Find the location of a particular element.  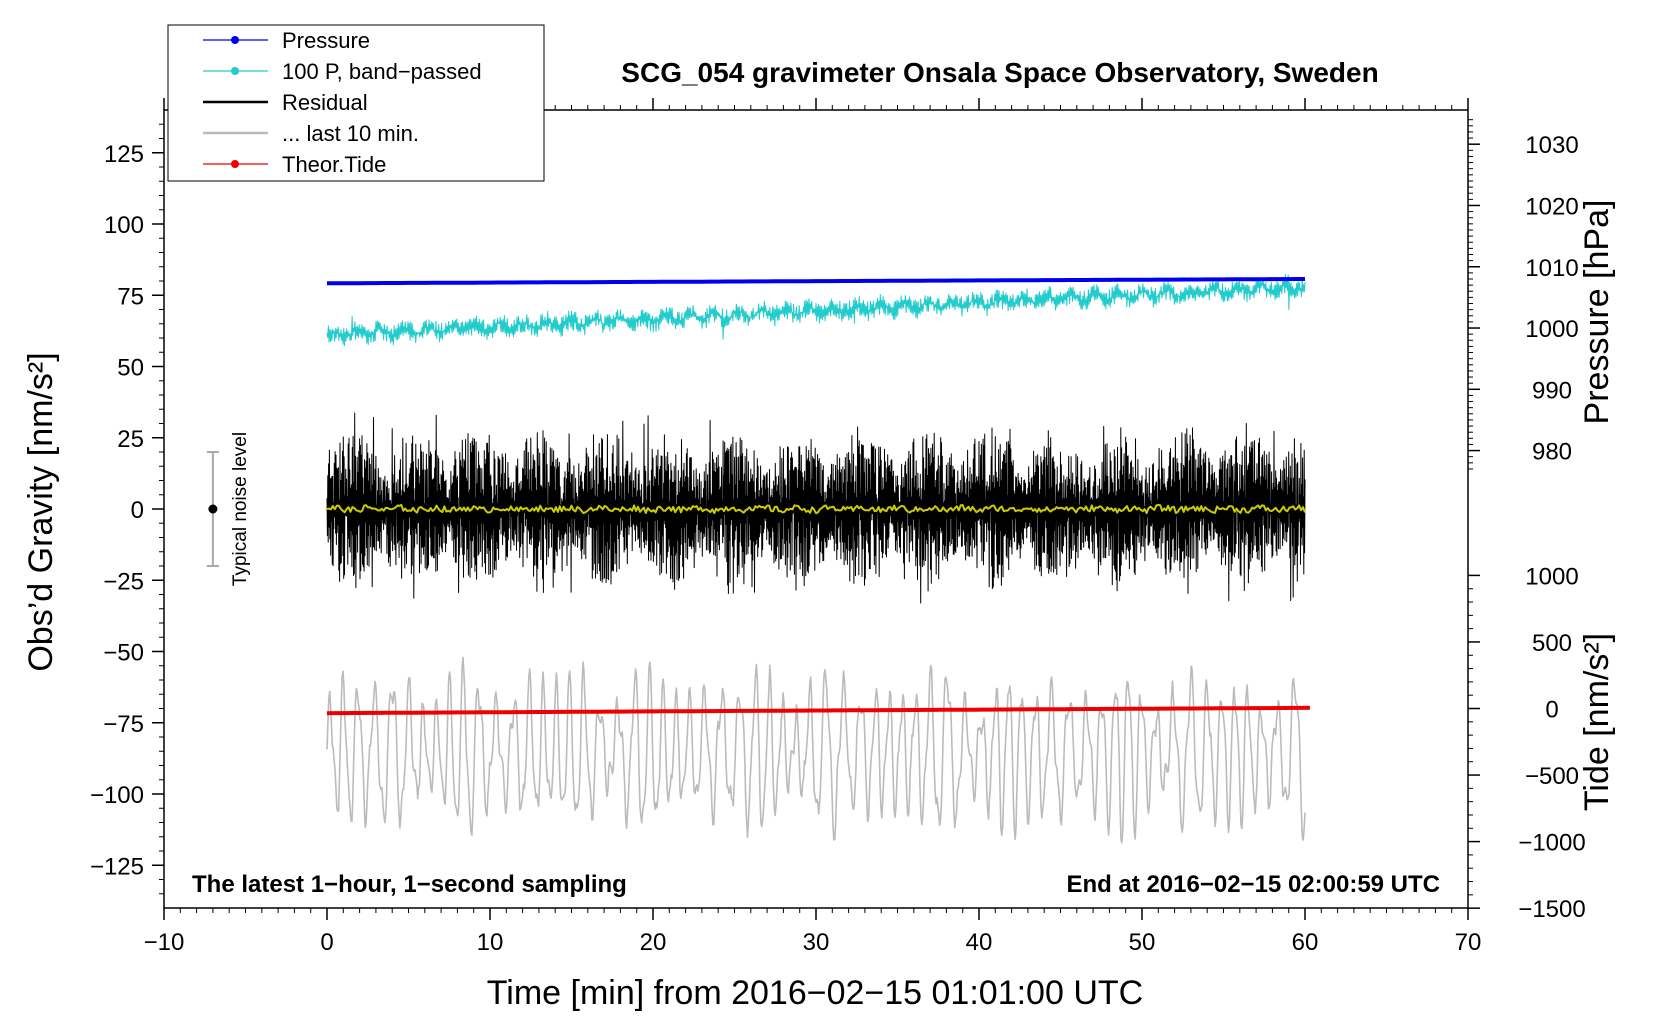

legend-entry-residual: Residual is located at coordinates (285, 102).